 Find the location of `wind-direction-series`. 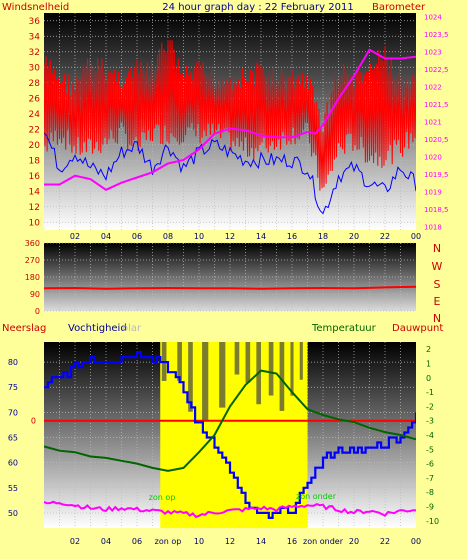

wind-direction-series is located at coordinates (230, 287).